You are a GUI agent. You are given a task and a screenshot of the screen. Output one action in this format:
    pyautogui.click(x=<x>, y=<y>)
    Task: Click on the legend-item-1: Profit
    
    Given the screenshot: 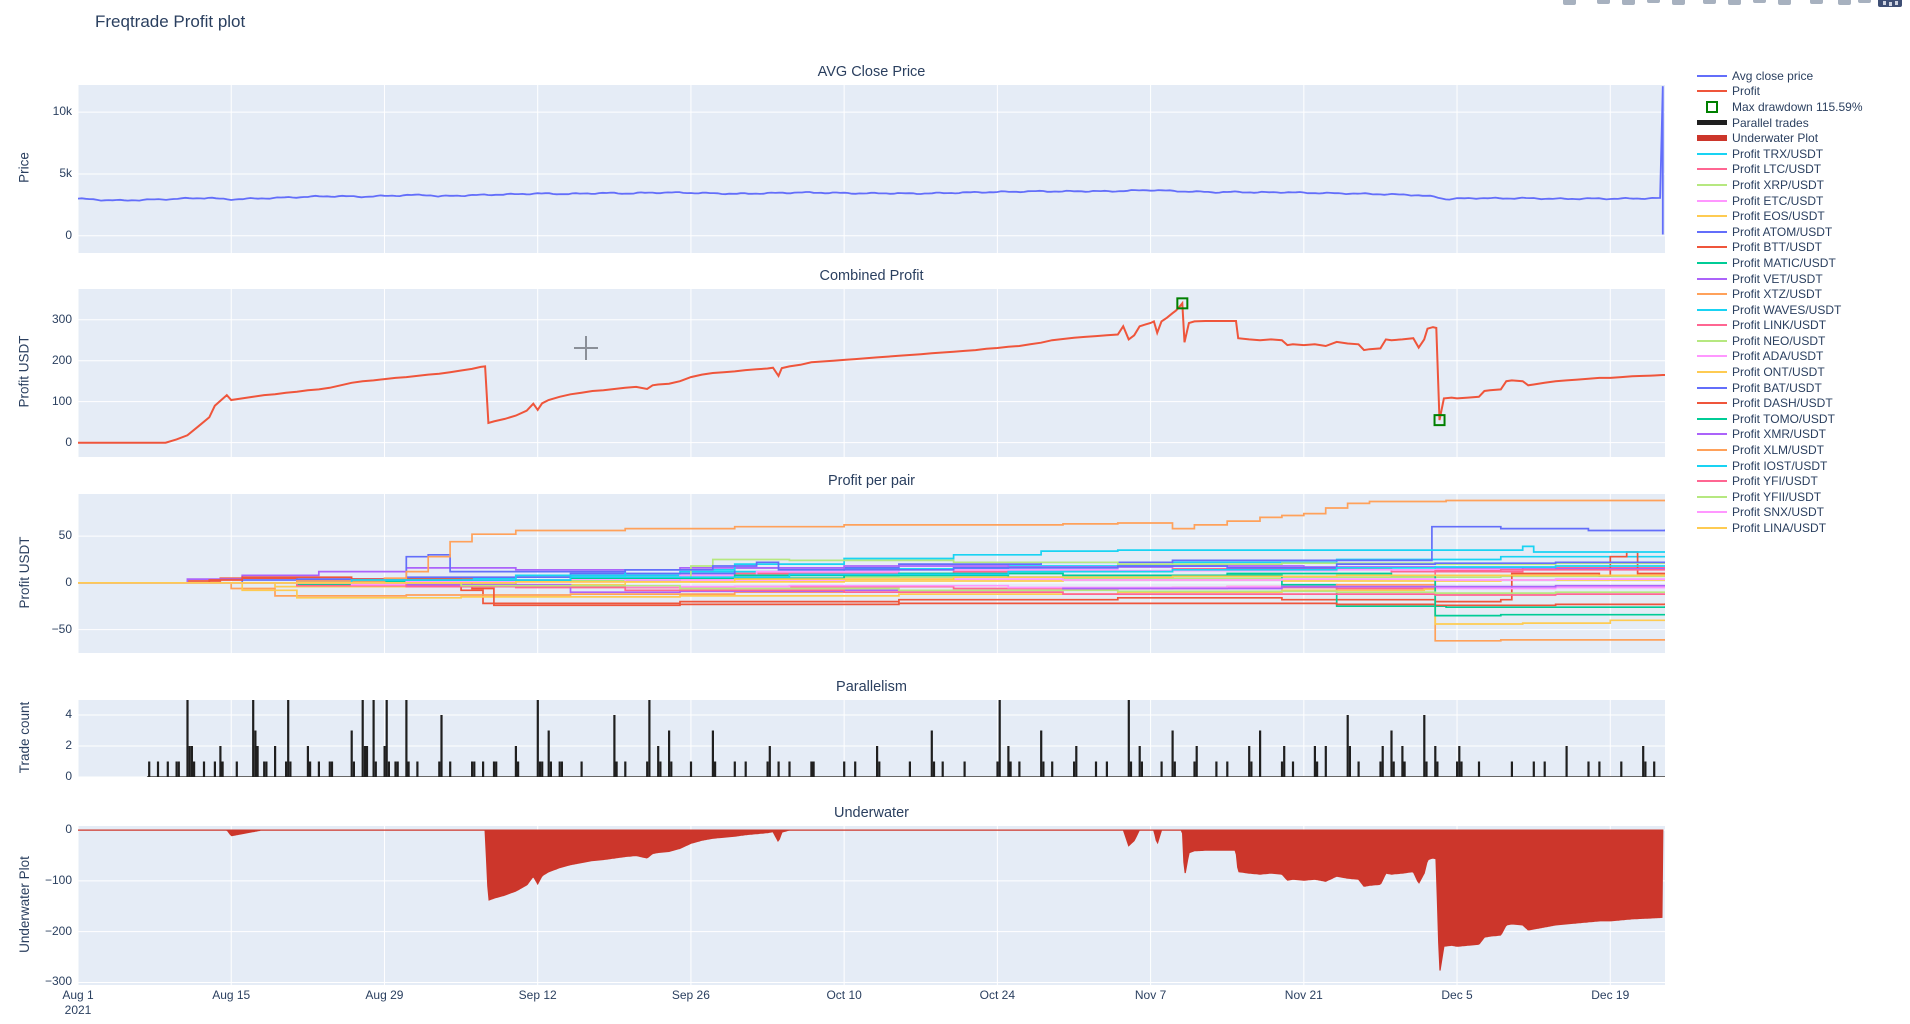 What is the action you would take?
    pyautogui.click(x=1780, y=92)
    